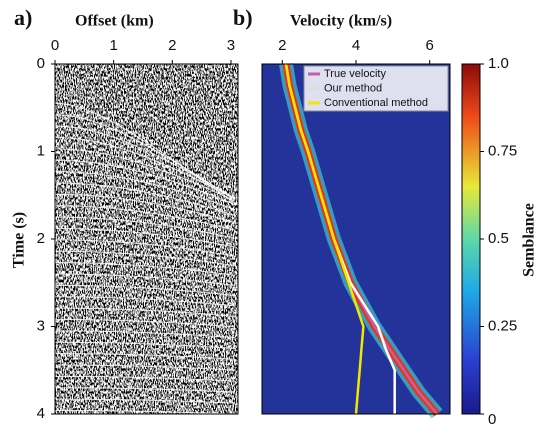 The height and width of the screenshot is (424, 541). I want to click on y-axis-label: Time (s), so click(19, 240).